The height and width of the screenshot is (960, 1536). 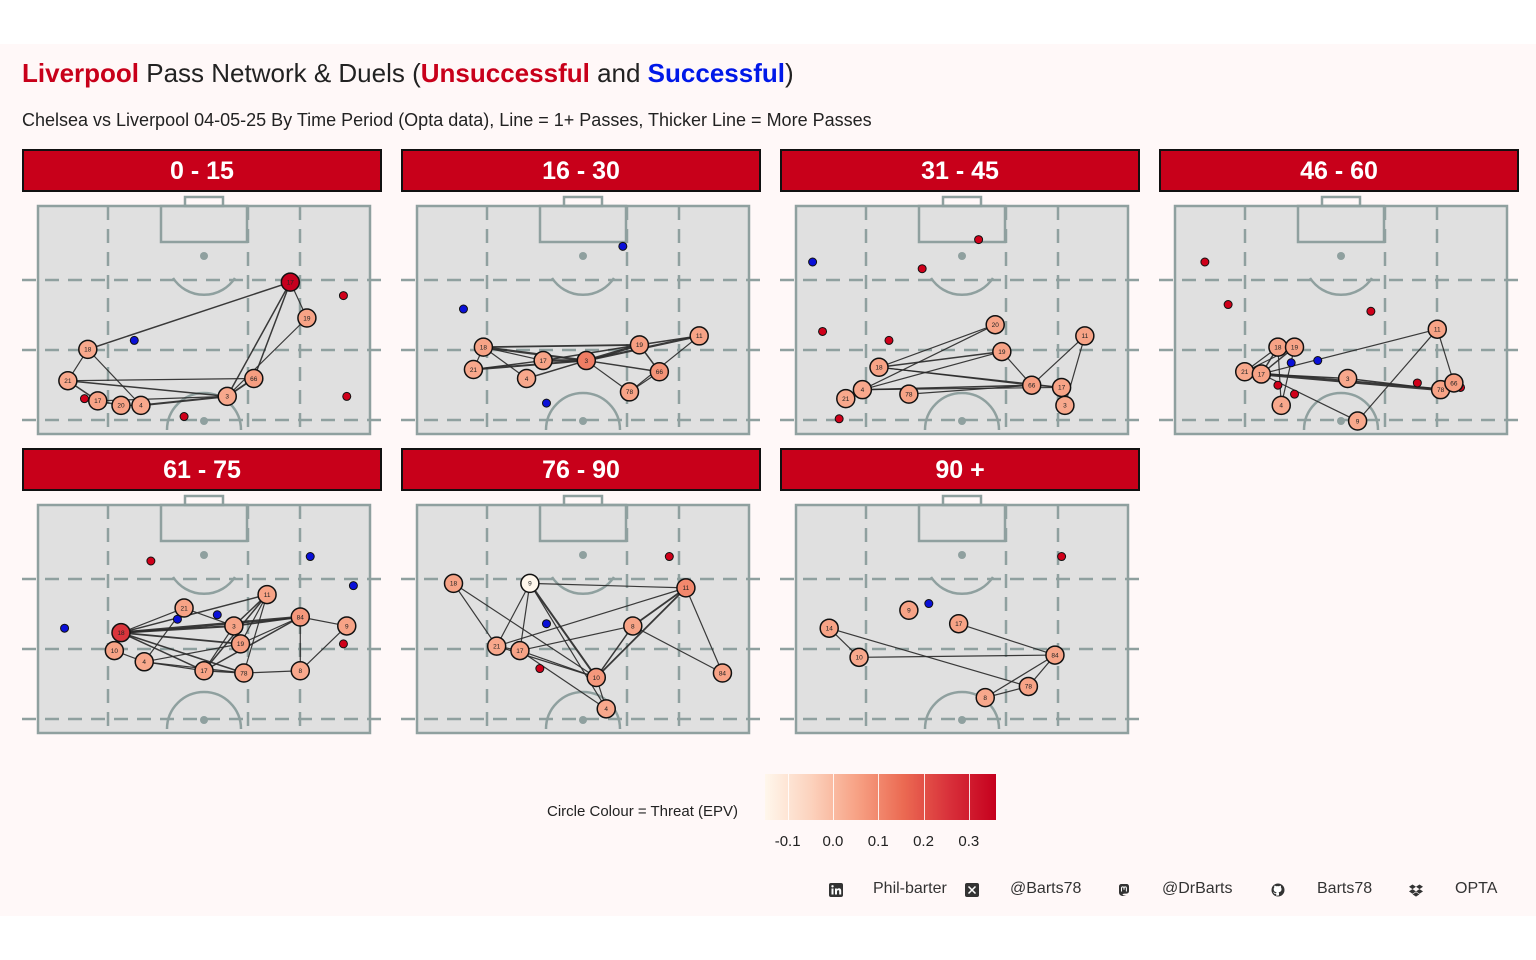 What do you see at coordinates (1124, 890) in the screenshot?
I see `mastodon-icon` at bounding box center [1124, 890].